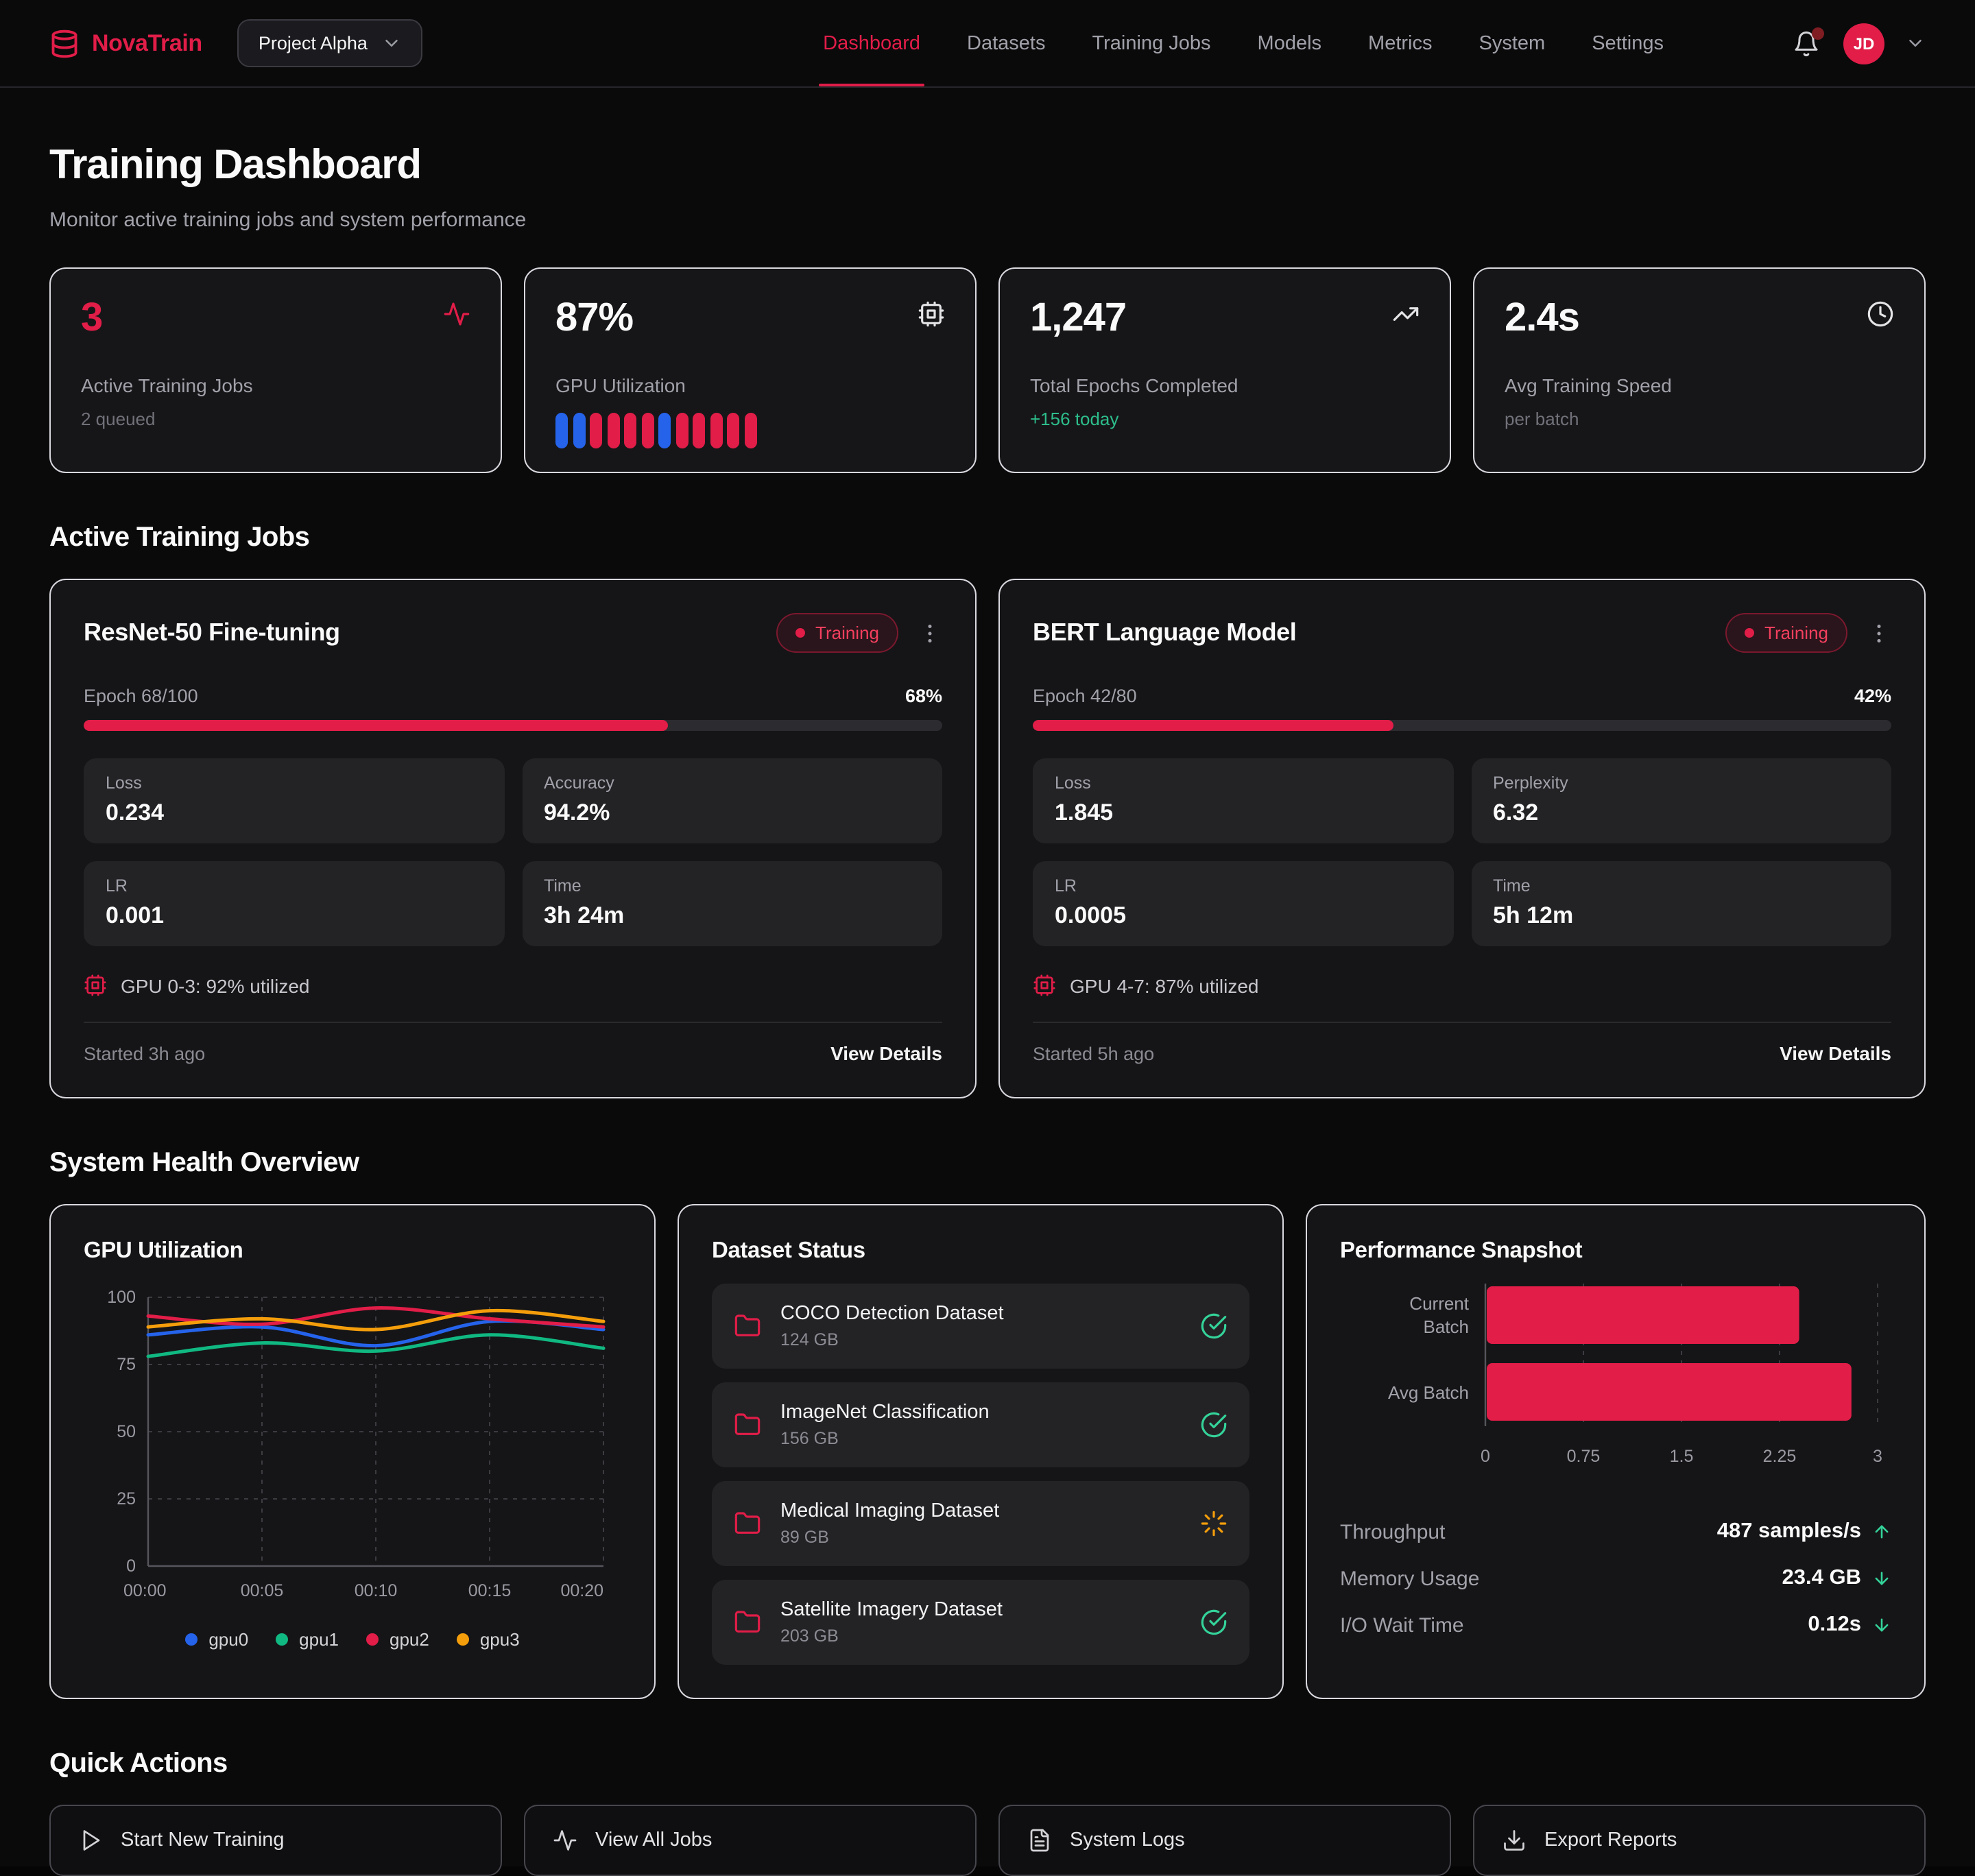  Describe the element at coordinates (329, 43) in the screenshot. I see `project-selector: Project Alpha` at that location.